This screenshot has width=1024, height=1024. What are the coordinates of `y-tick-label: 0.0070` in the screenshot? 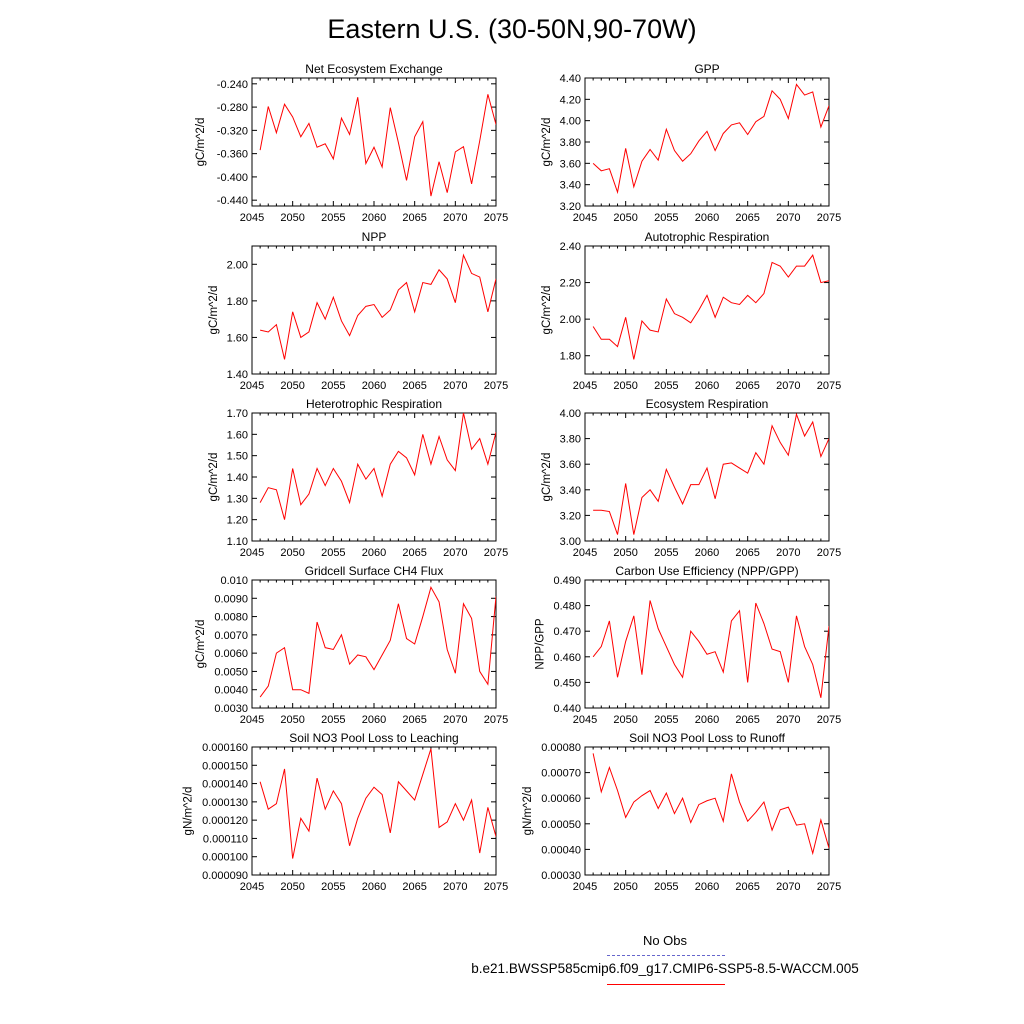 It's located at (231, 636).